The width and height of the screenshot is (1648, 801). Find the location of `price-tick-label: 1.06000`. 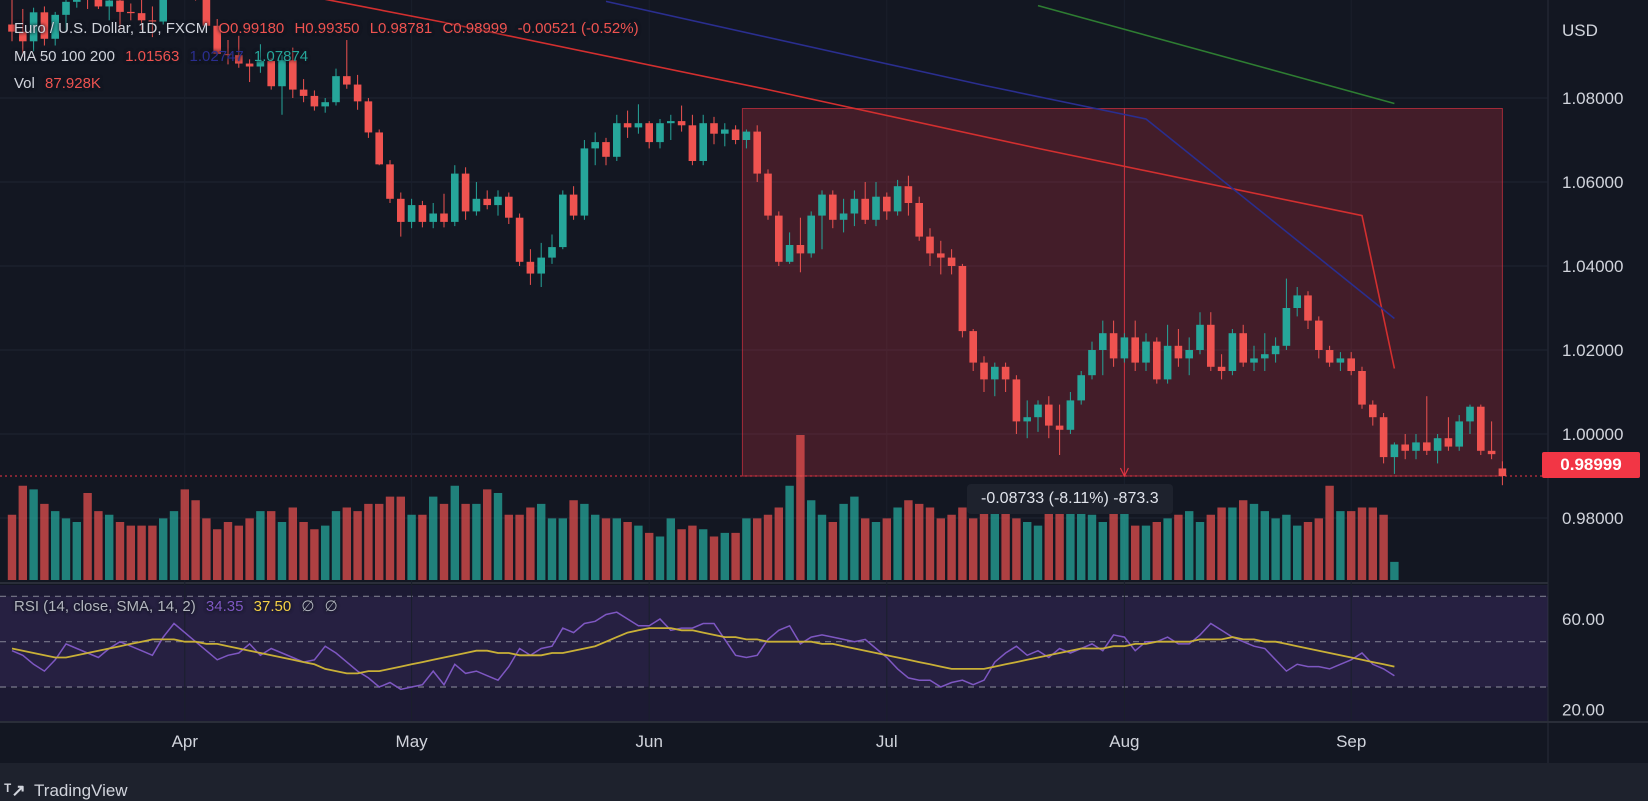

price-tick-label: 1.06000 is located at coordinates (1592, 182).